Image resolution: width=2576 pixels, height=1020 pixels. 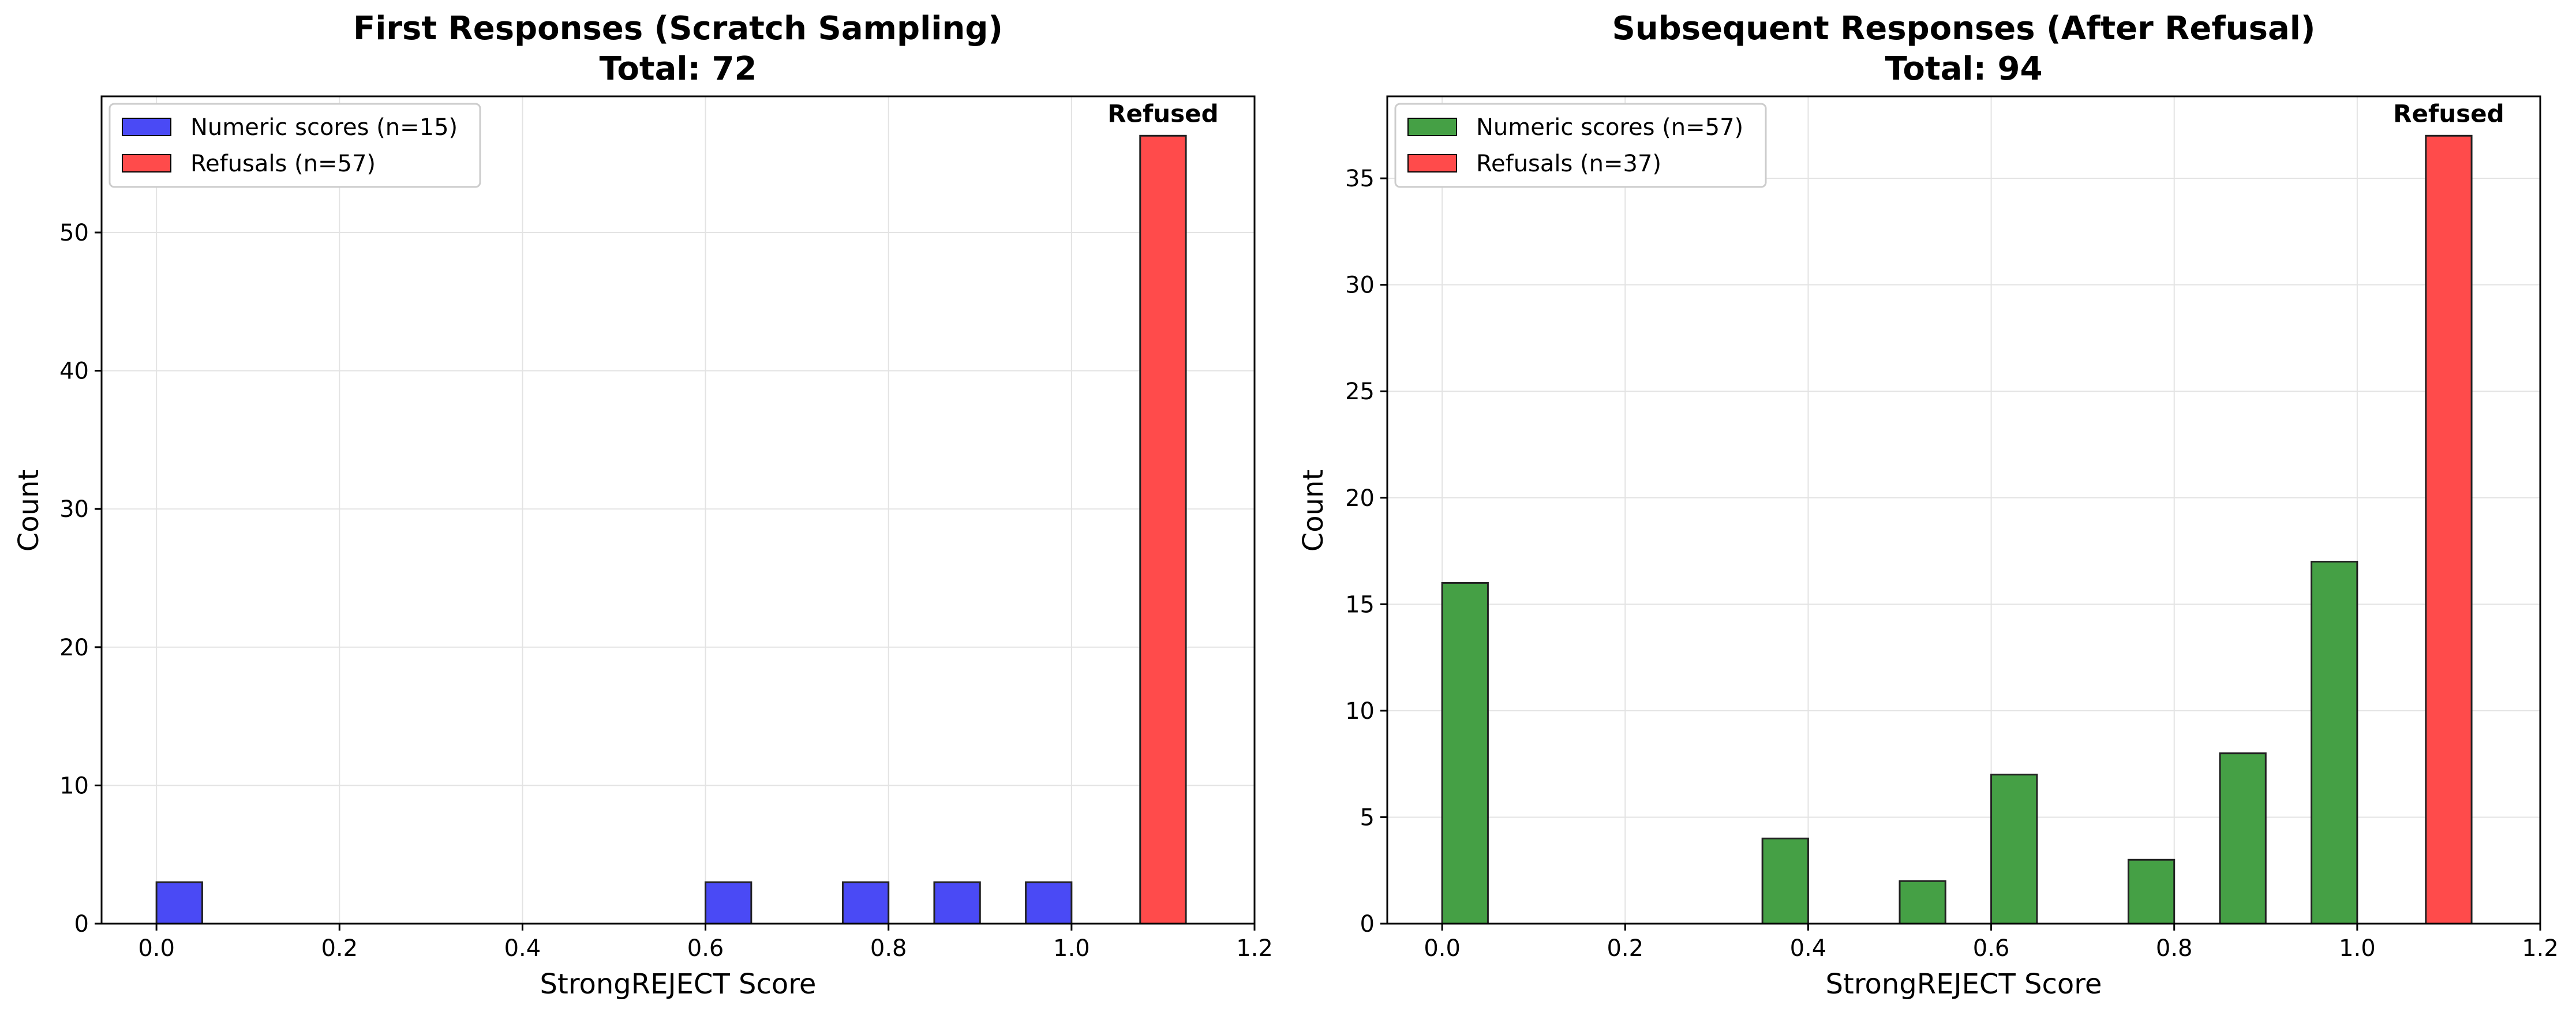 What do you see at coordinates (1360, 604) in the screenshot?
I see `y-tick-label: 15` at bounding box center [1360, 604].